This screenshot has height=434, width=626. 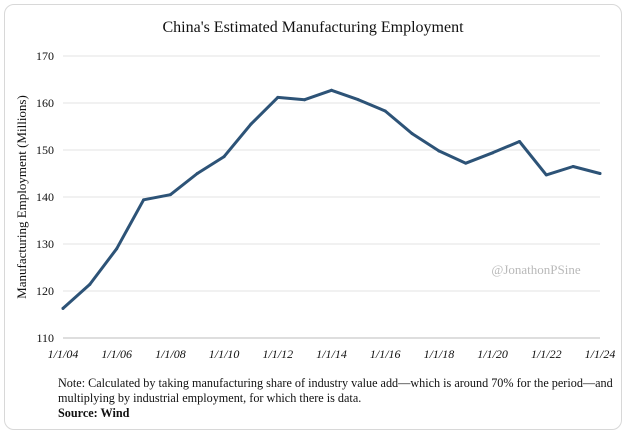 What do you see at coordinates (94, 413) in the screenshot?
I see `note-source: Source: Wind` at bounding box center [94, 413].